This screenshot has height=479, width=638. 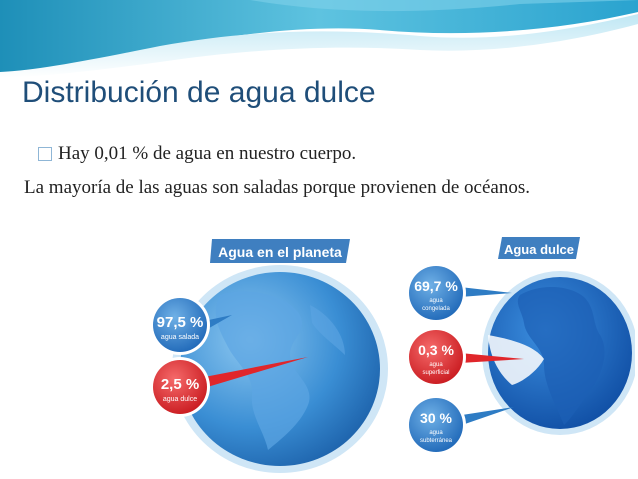 What do you see at coordinates (436, 365) in the screenshot?
I see `surface-water-label-1: agua` at bounding box center [436, 365].